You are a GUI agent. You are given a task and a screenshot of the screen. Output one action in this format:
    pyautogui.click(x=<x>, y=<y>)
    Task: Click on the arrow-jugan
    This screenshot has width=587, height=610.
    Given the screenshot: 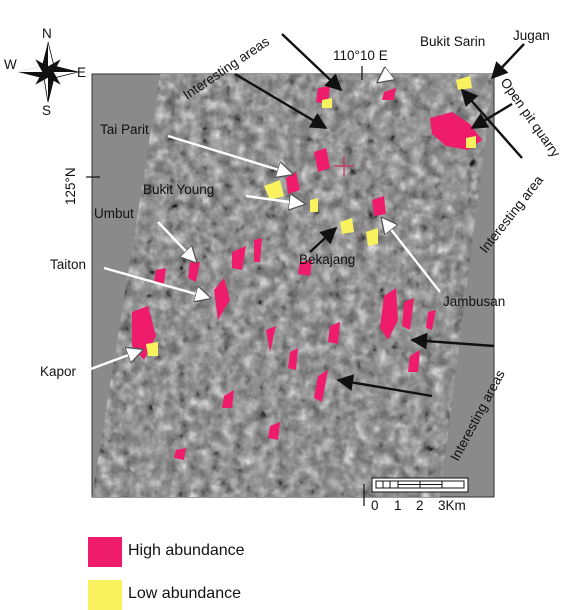 What is the action you would take?
    pyautogui.click(x=507, y=61)
    